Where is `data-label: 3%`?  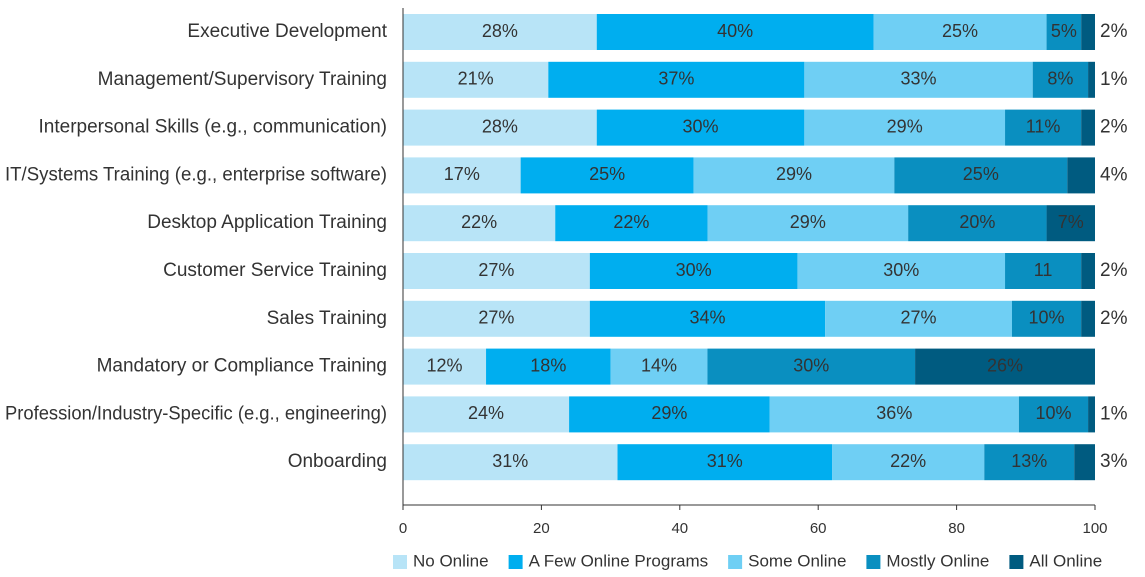
data-label: 3% is located at coordinates (1114, 461).